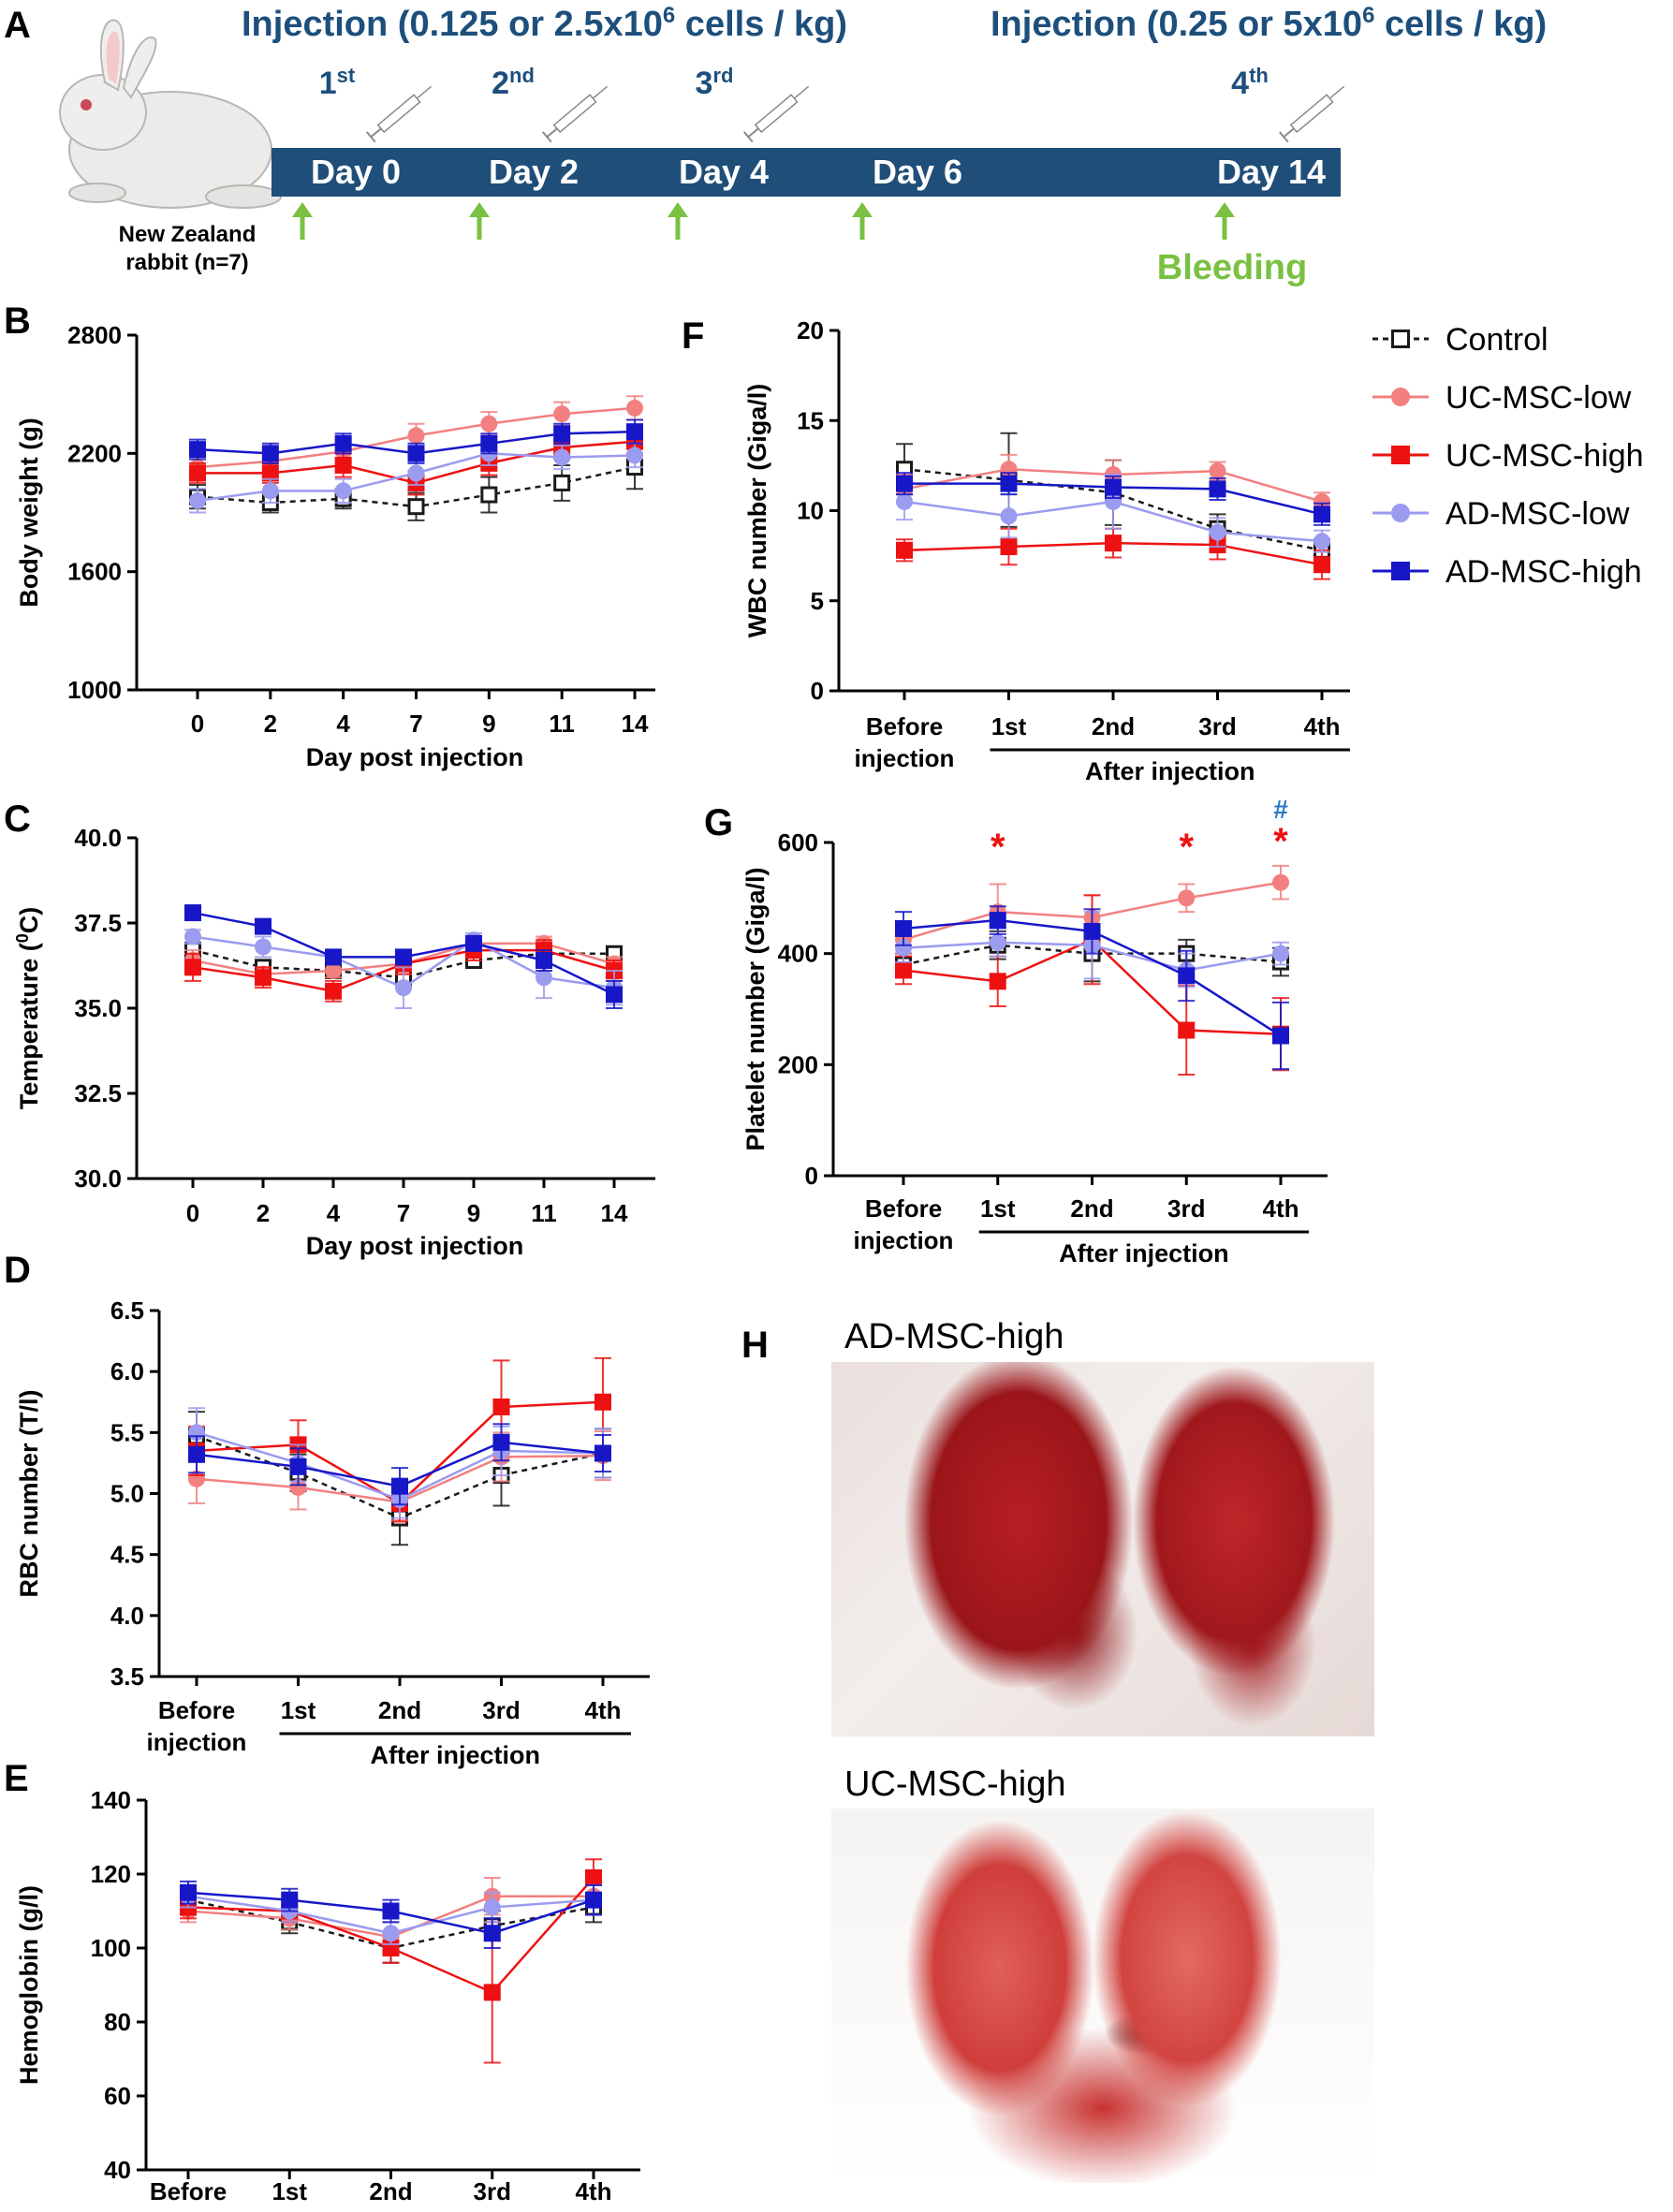  What do you see at coordinates (17, 819) in the screenshot?
I see `panel-label-c: C` at bounding box center [17, 819].